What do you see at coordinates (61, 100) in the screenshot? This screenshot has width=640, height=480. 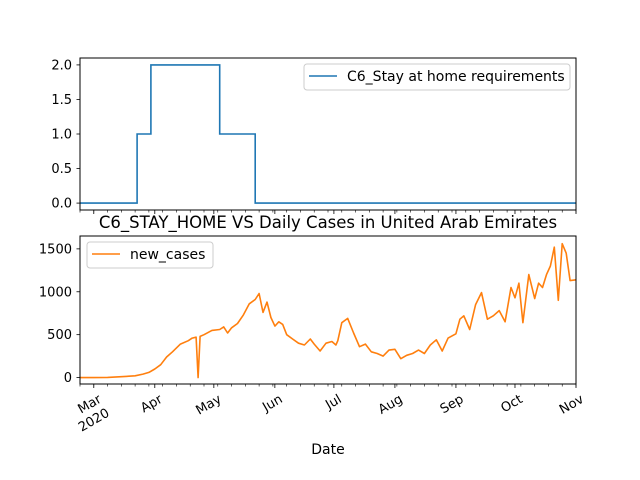 I see `stay-home-ytick-label: 1.5` at bounding box center [61, 100].